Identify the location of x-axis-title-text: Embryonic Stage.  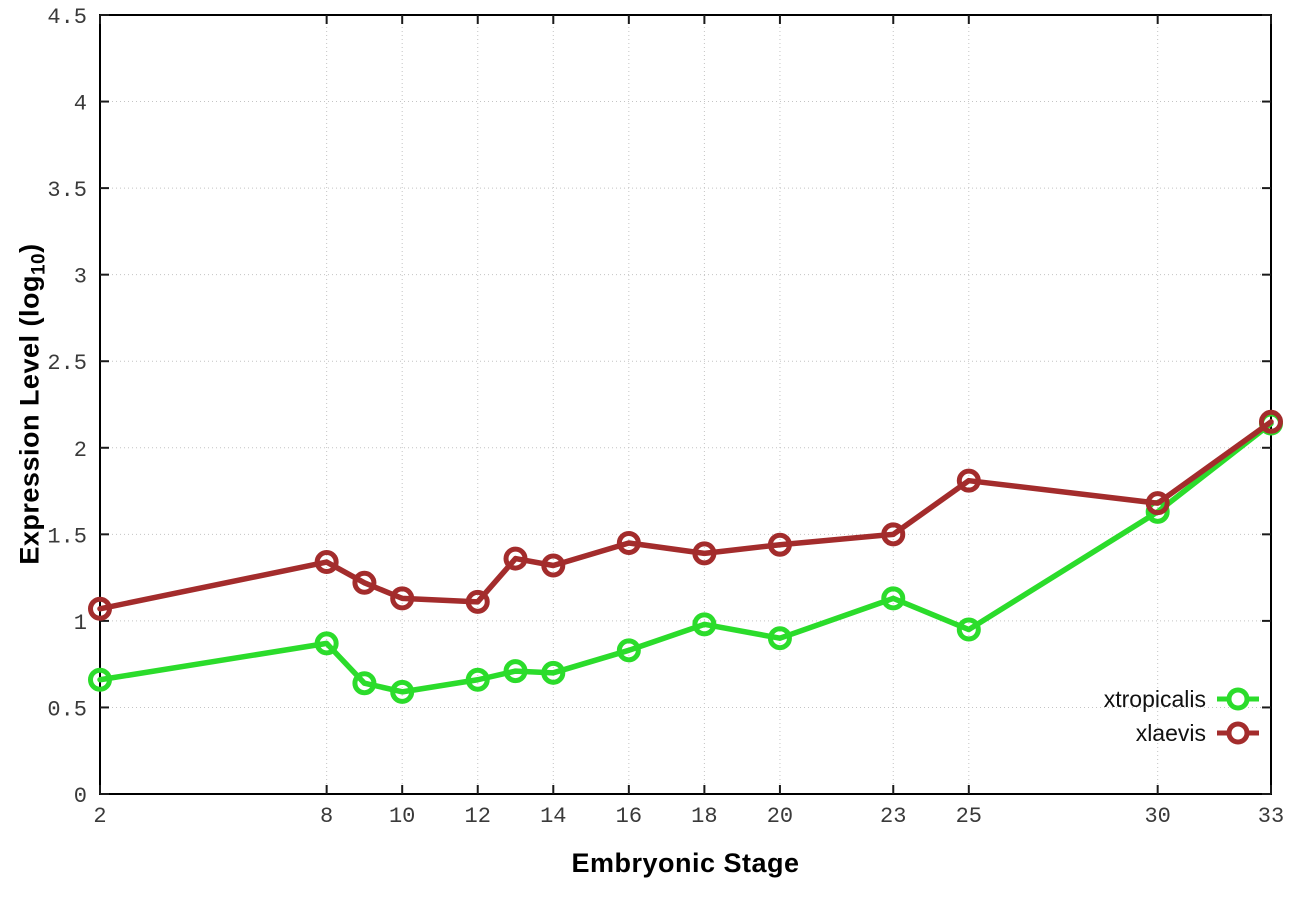
(685, 863).